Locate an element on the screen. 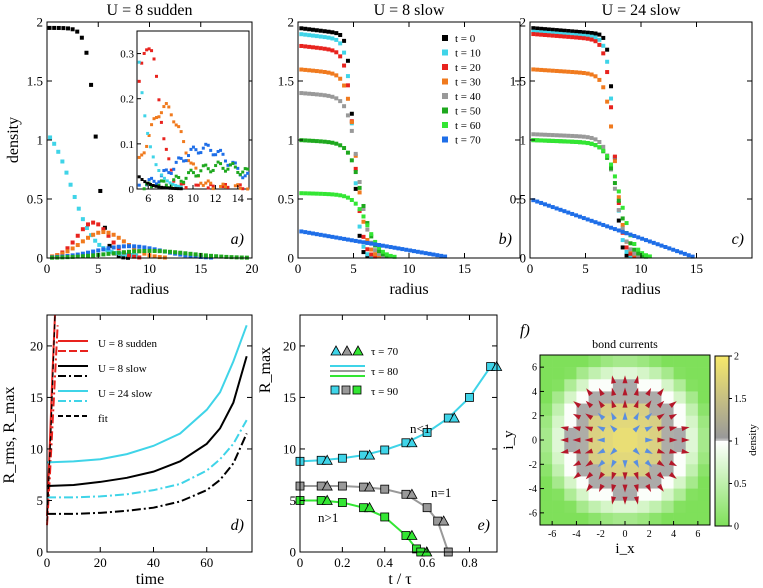 This screenshot has width=763, height=588. panel-e-ytick-label: 15 is located at coordinates (289, 397).